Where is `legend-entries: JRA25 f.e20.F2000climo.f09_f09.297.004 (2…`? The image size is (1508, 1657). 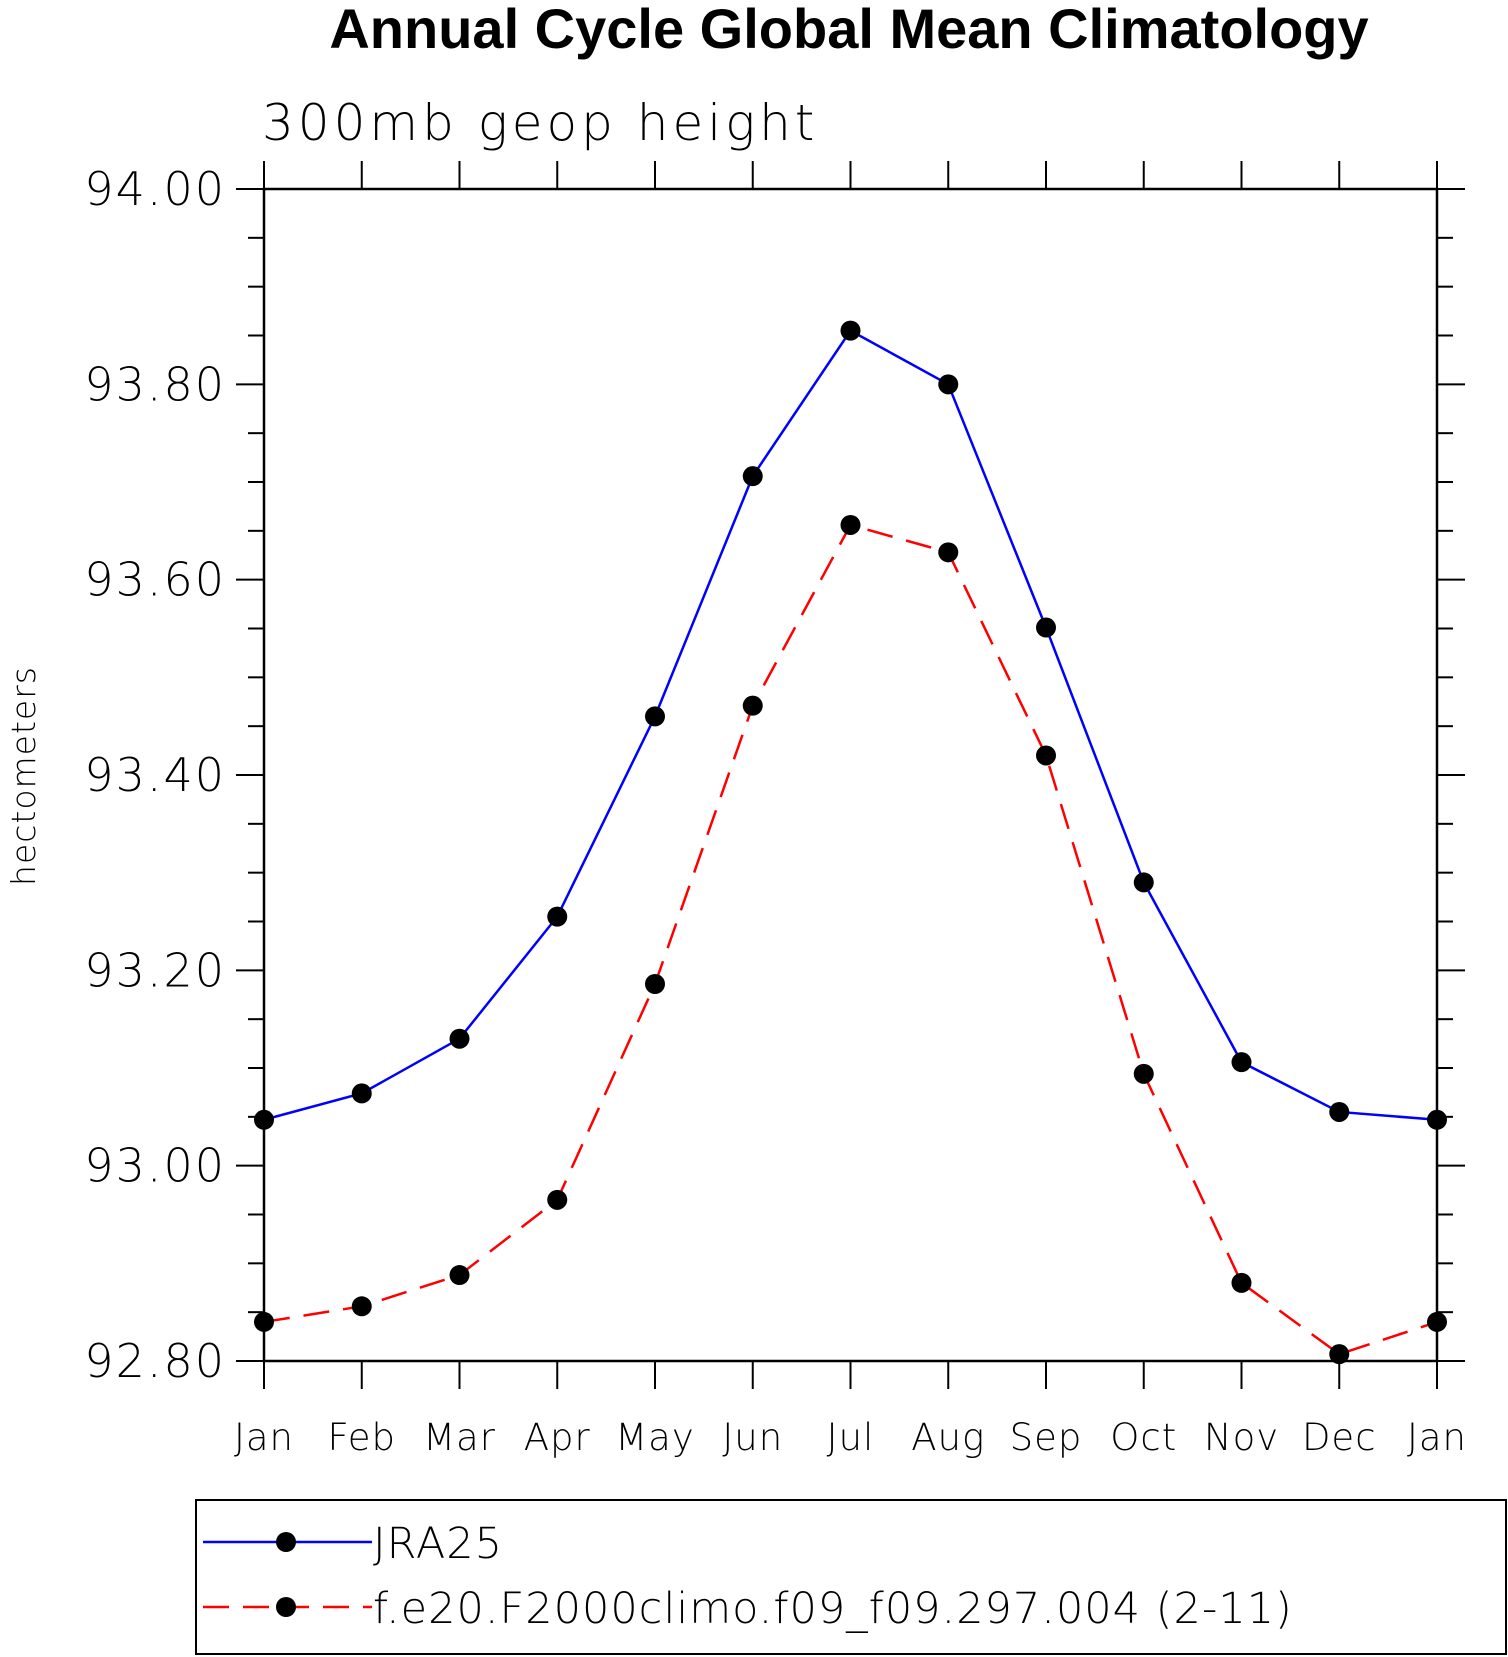
legend-entries: JRA25 f.e20.F2000climo.f09_f09.297.004 (2… is located at coordinates (748, 1576).